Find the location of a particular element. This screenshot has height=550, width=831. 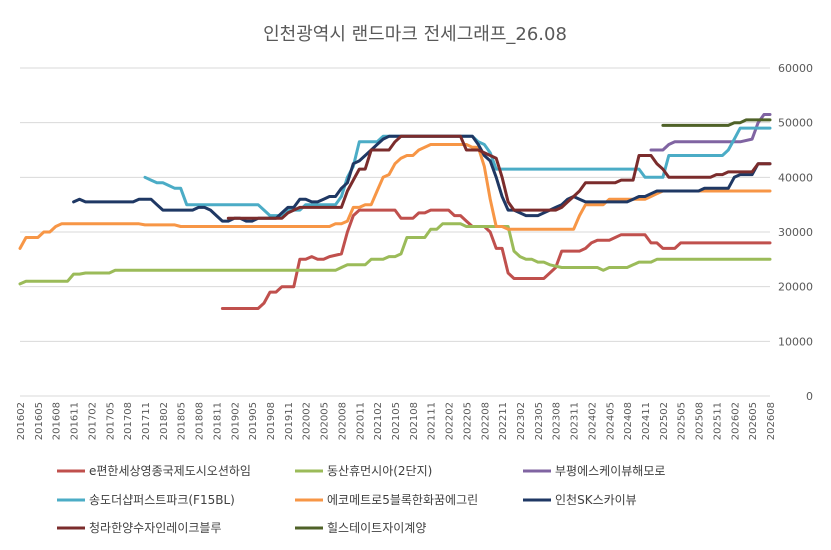

x-tick-label: 202405 is located at coordinates (610, 421).